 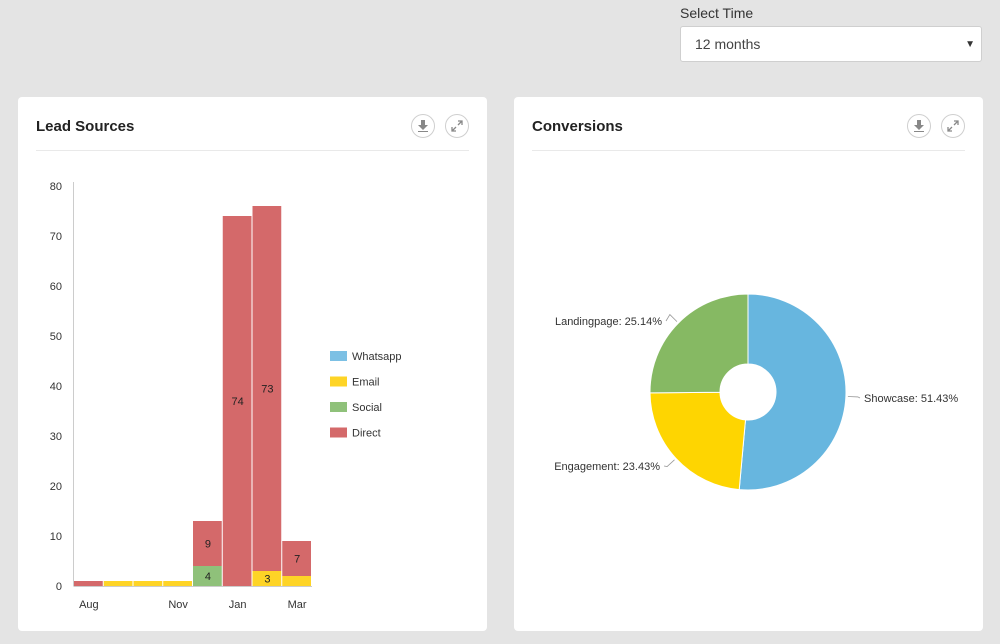 What do you see at coordinates (970, 44) in the screenshot?
I see `chevron-down-icon: ▼` at bounding box center [970, 44].